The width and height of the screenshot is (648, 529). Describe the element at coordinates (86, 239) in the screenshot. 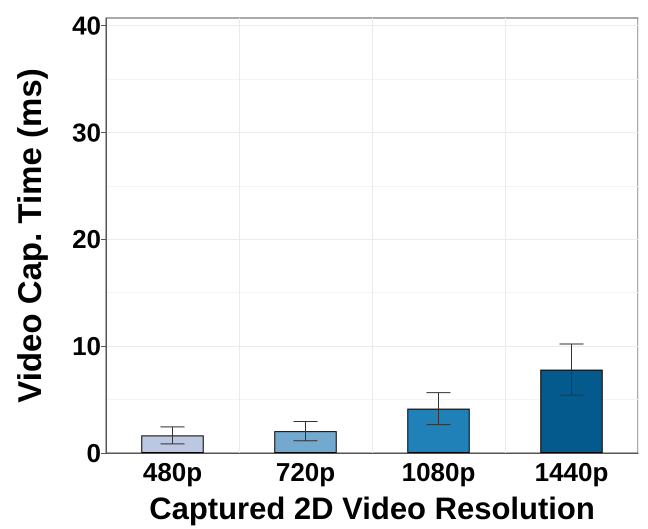

I see `y-tick-label: 20` at that location.